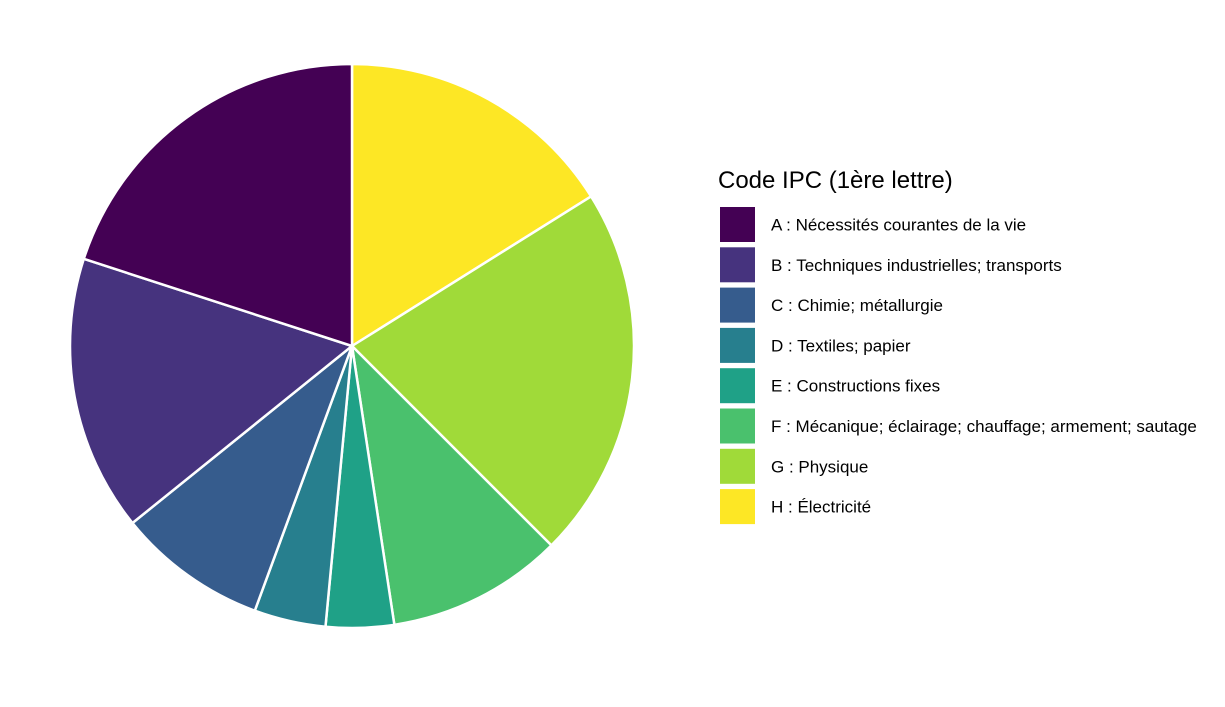  I want to click on legend-title: Code IPC (1ère lettre), so click(835, 180).